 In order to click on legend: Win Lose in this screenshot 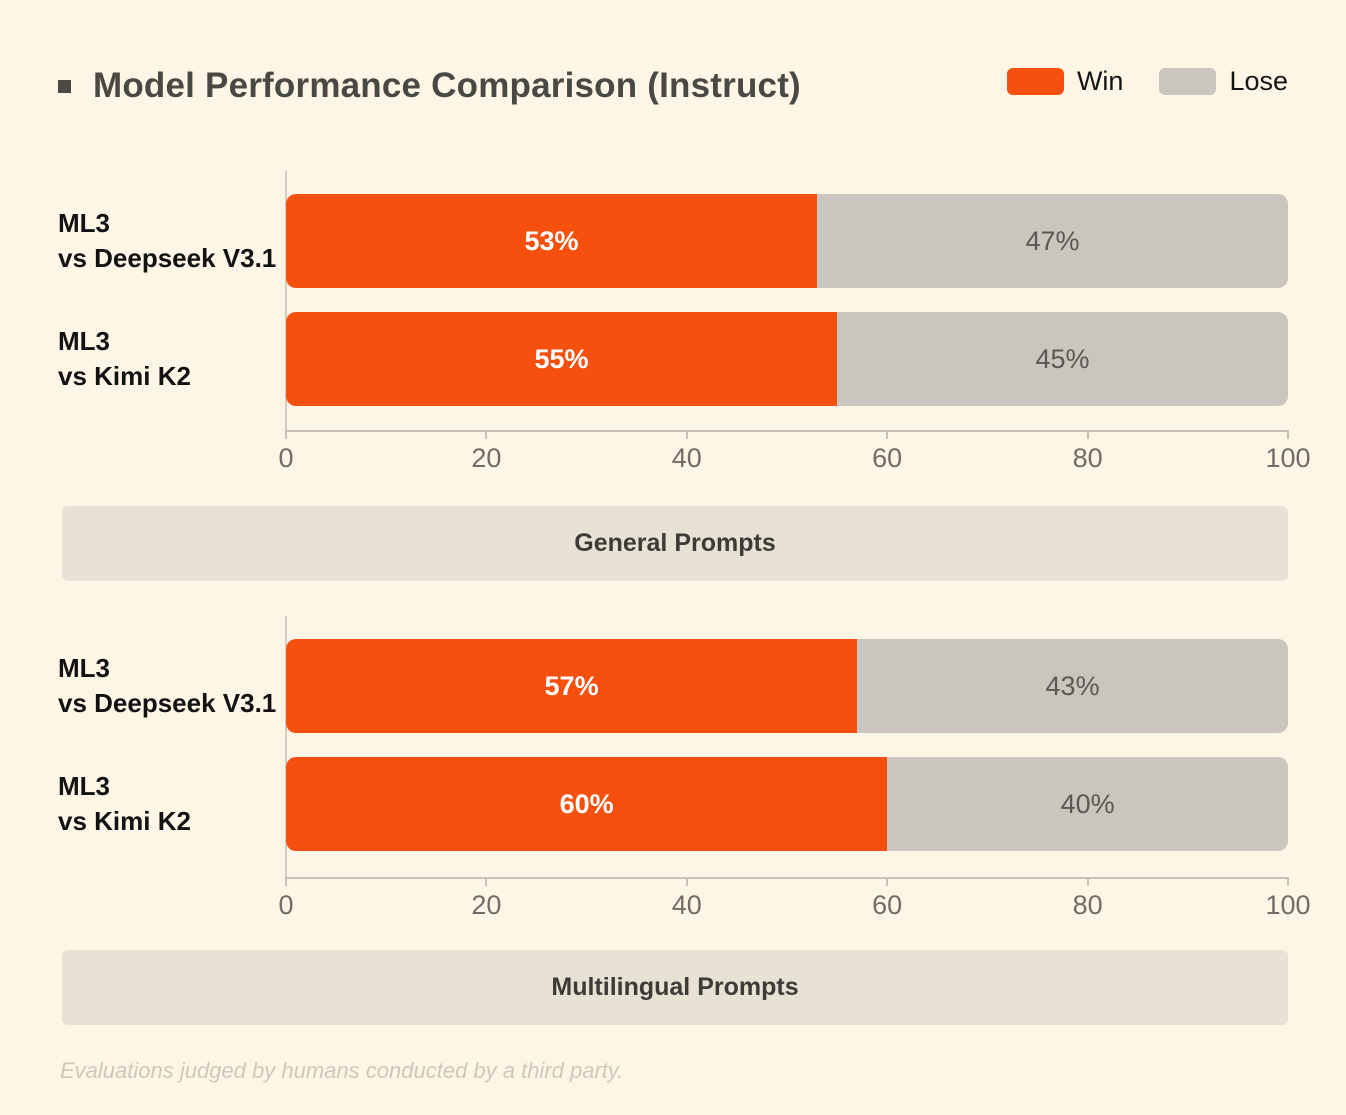, I will do `click(1147, 81)`.